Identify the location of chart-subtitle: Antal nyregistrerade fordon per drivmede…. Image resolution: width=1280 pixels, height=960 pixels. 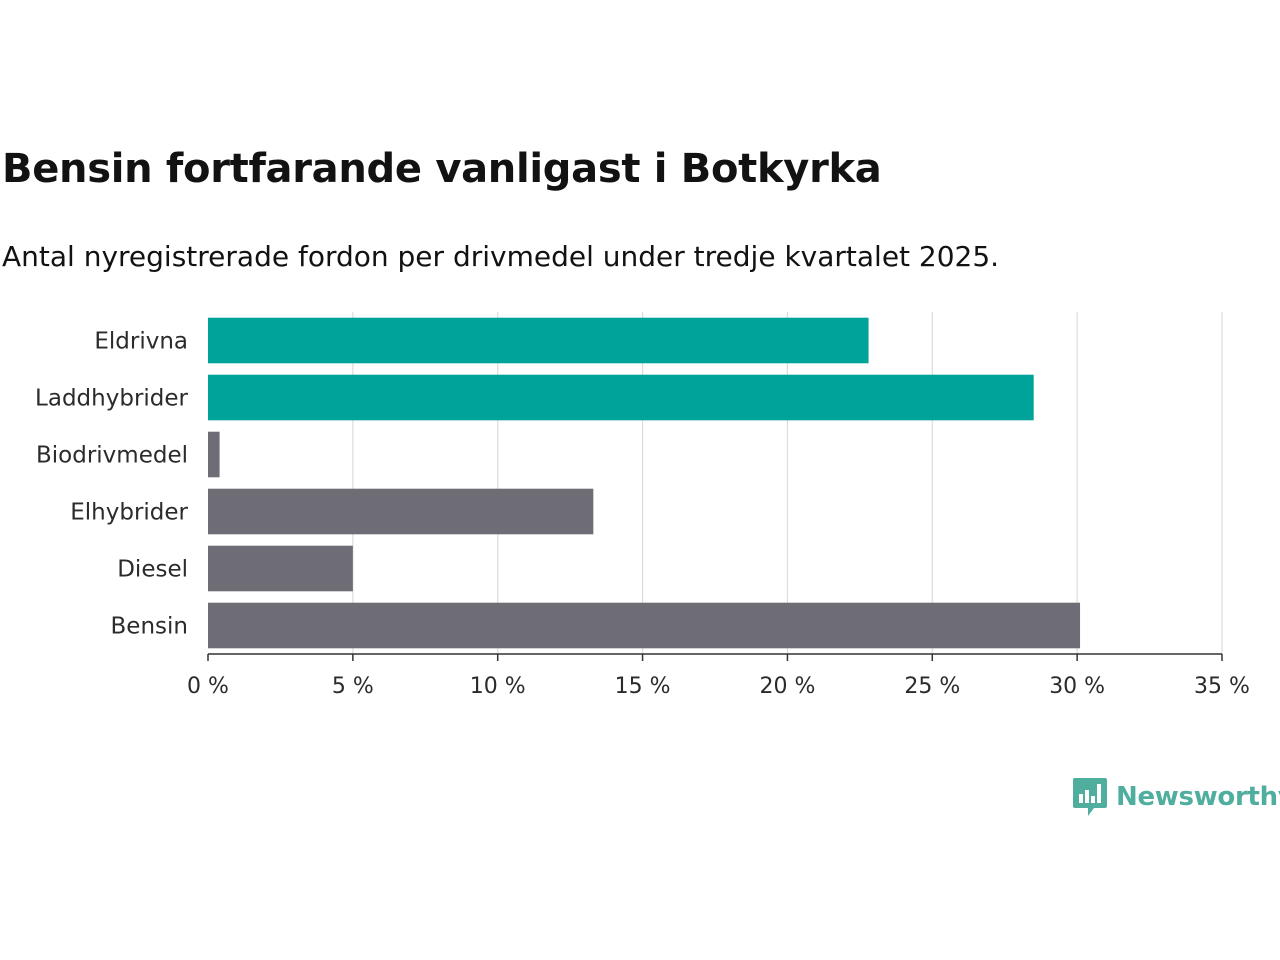
(501, 256).